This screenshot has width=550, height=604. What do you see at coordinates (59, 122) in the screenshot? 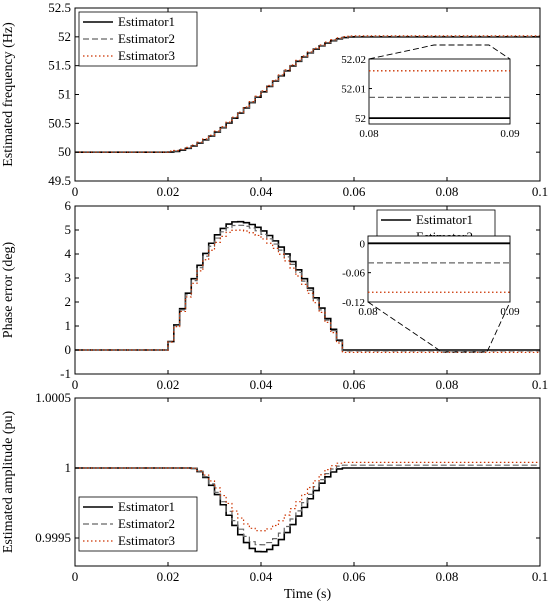
I see `y-tick-label: 50.5` at bounding box center [59, 122].